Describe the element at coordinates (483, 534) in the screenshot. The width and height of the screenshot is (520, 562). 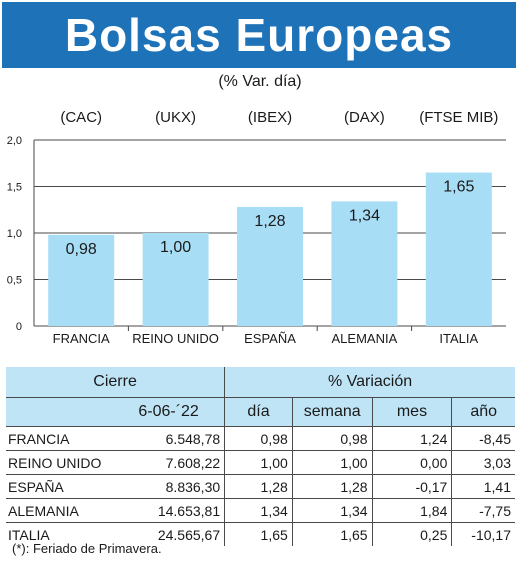
I see `row-ano: -10,17` at that location.